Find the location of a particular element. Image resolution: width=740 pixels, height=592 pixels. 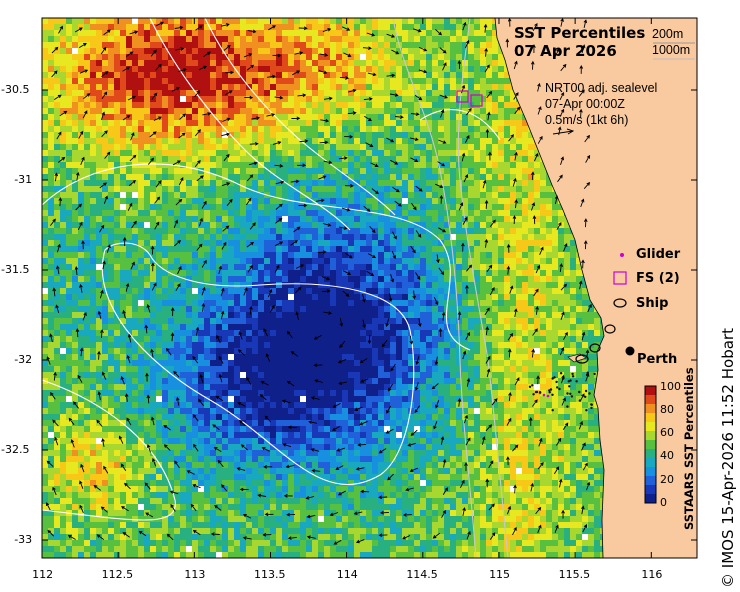

current-scale-arrow is located at coordinates (563, 131).